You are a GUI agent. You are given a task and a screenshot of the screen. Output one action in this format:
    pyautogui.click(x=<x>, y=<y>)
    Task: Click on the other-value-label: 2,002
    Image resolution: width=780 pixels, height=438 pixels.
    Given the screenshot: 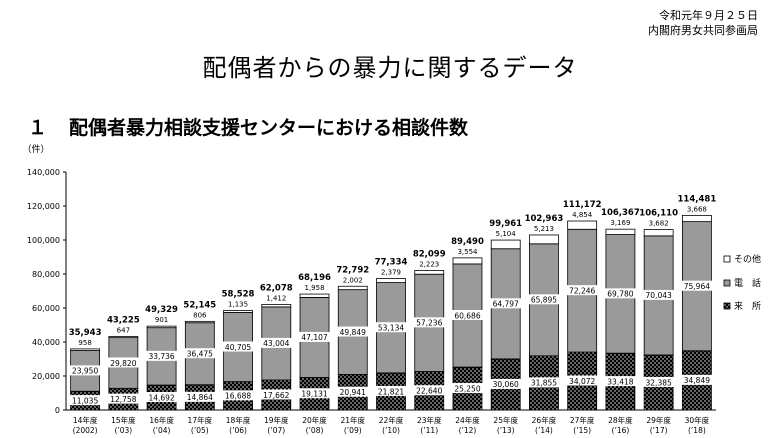 What is the action you would take?
    pyautogui.click(x=353, y=280)
    